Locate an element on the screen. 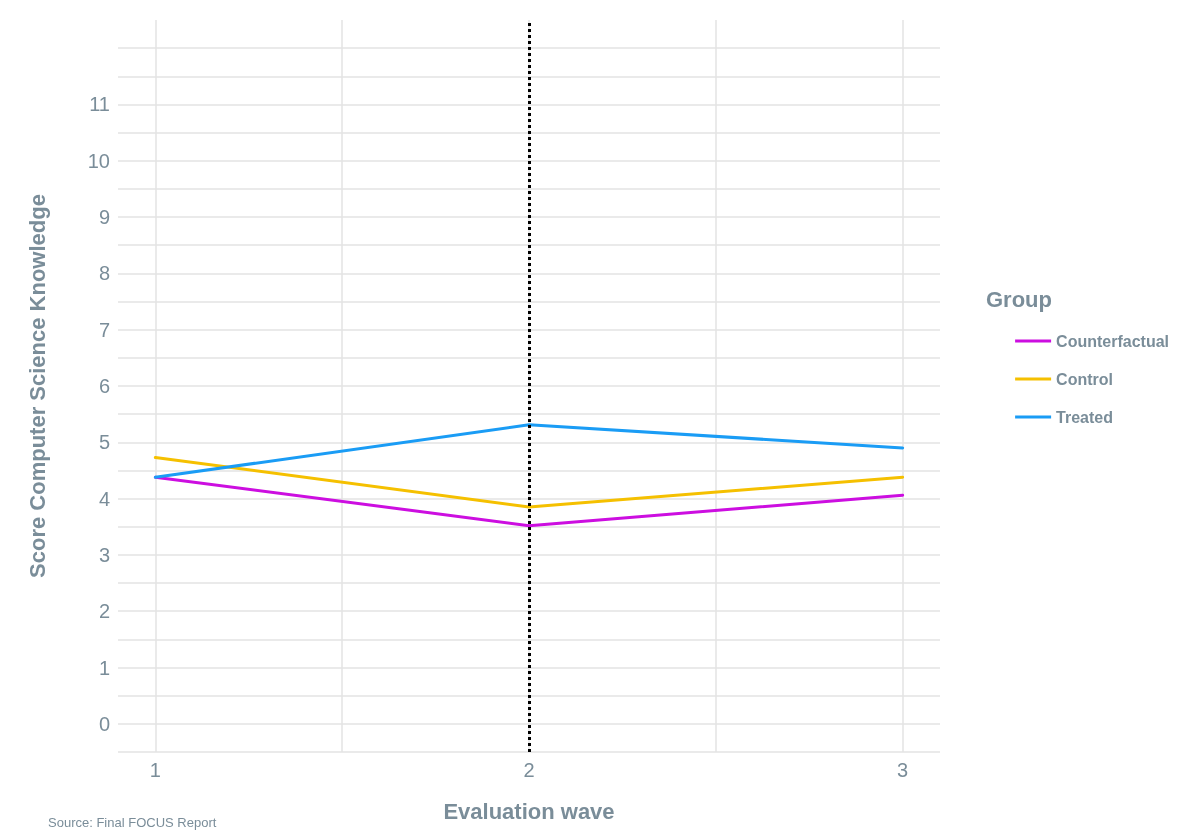  legend-title: Group is located at coordinates (1019, 299).